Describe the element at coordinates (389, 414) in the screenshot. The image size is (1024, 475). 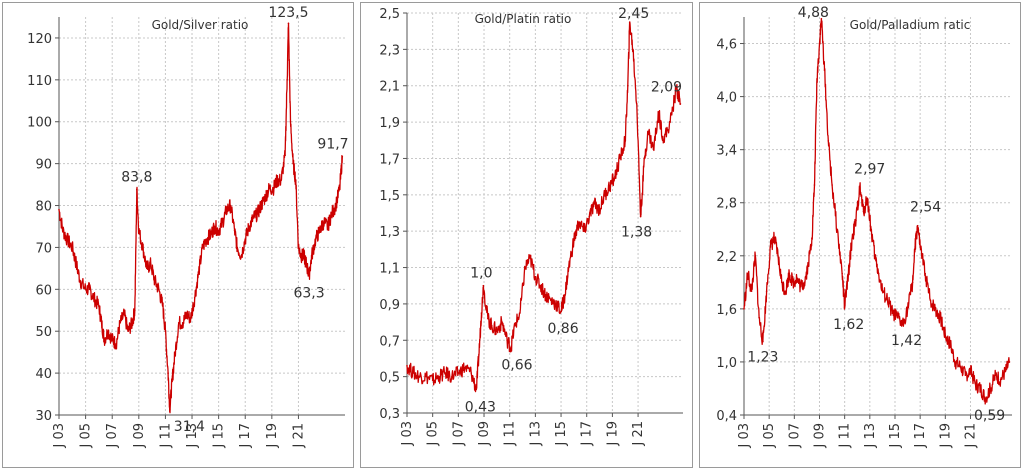
I see `y-tick-label: 0,3` at that location.